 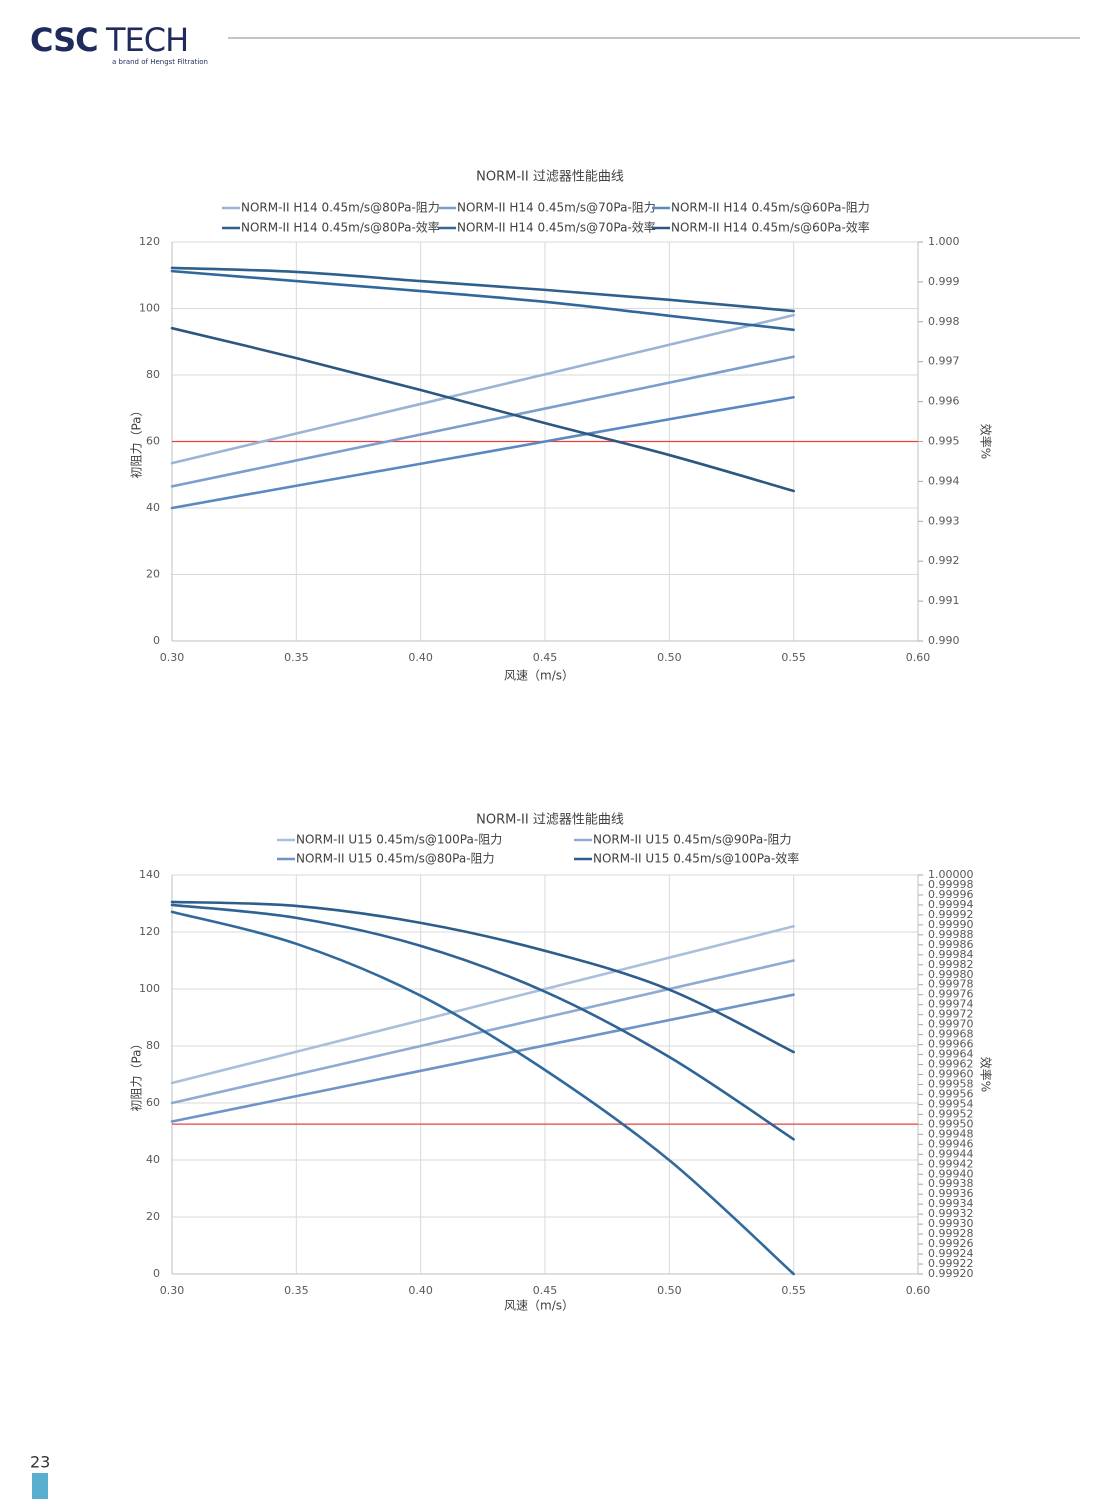 What do you see at coordinates (951, 1273) in the screenshot?
I see `y2-tick-label: 0.99920` at bounding box center [951, 1273].